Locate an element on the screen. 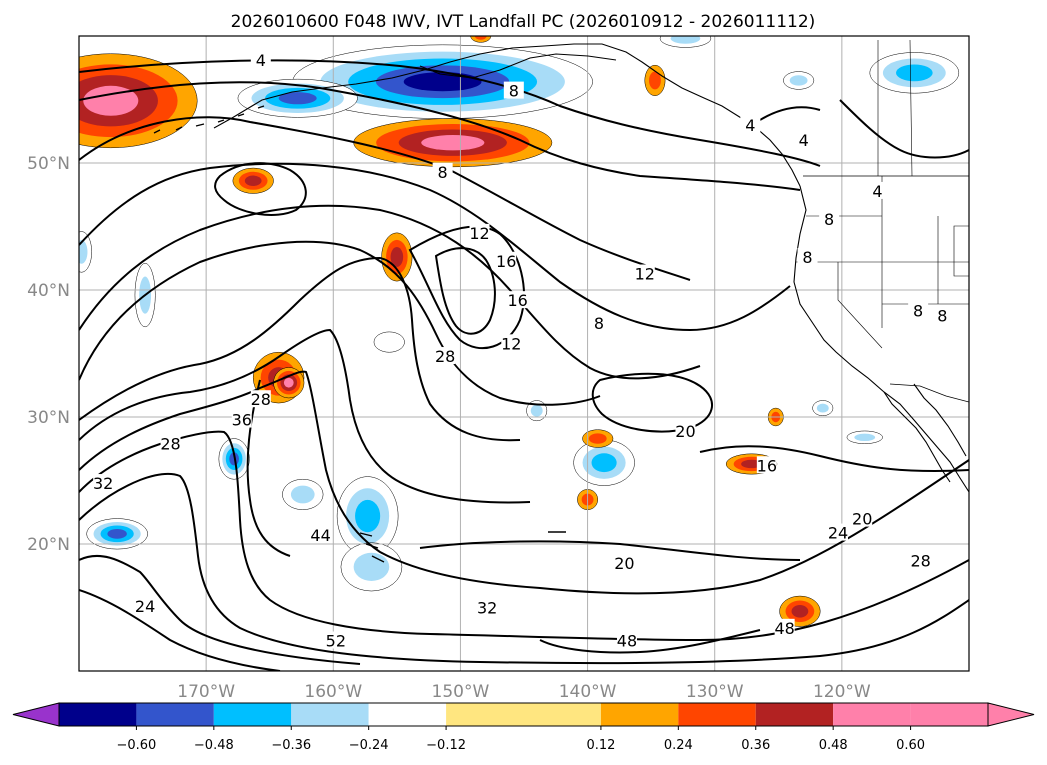 The image size is (1047, 765). colorbar-tick-label: 0.48 is located at coordinates (833, 745).